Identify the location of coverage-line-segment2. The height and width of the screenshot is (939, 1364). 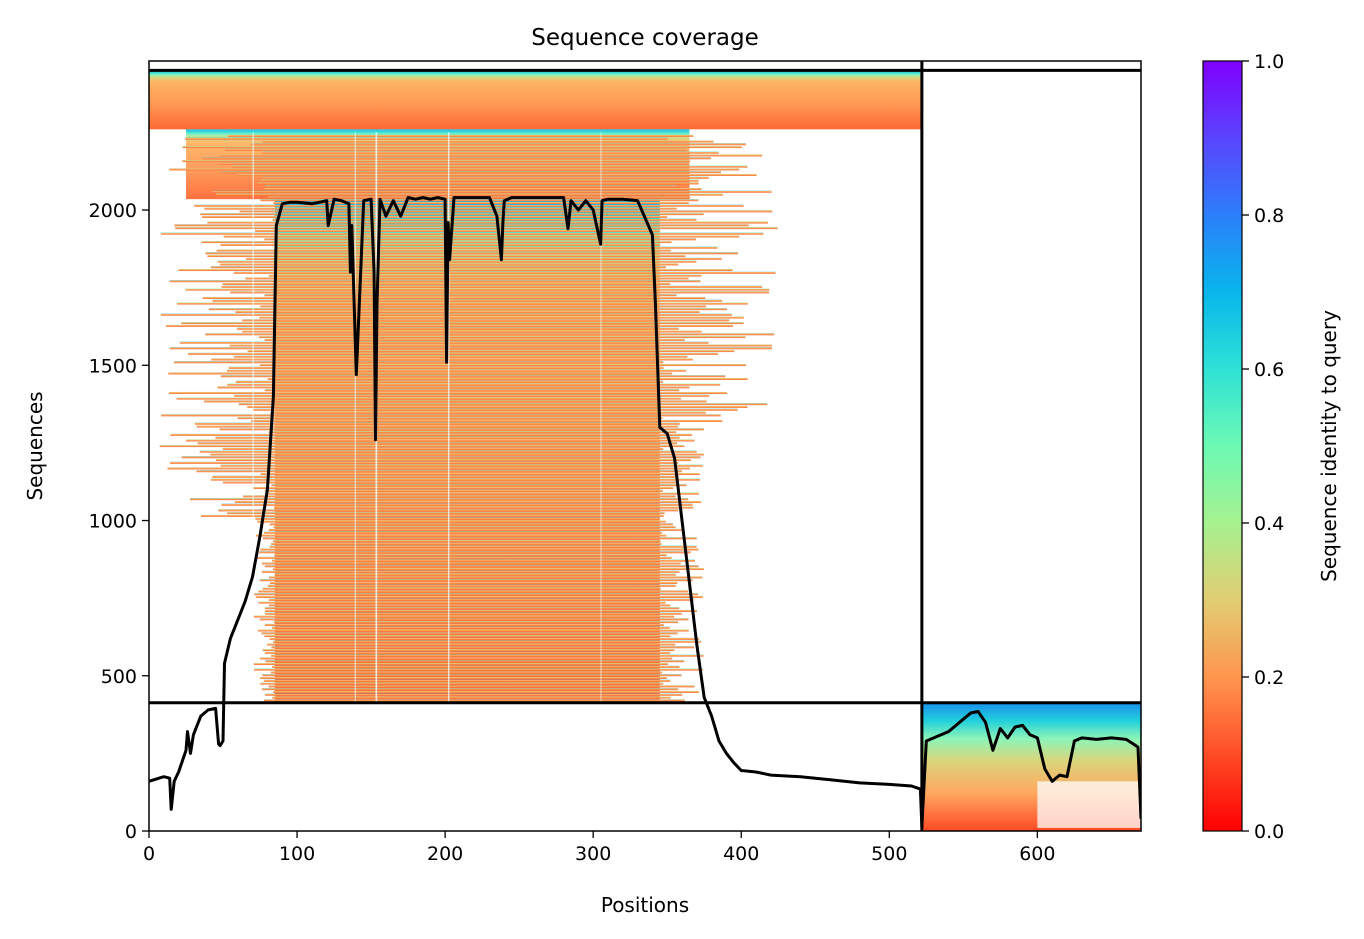
(1030, 768).